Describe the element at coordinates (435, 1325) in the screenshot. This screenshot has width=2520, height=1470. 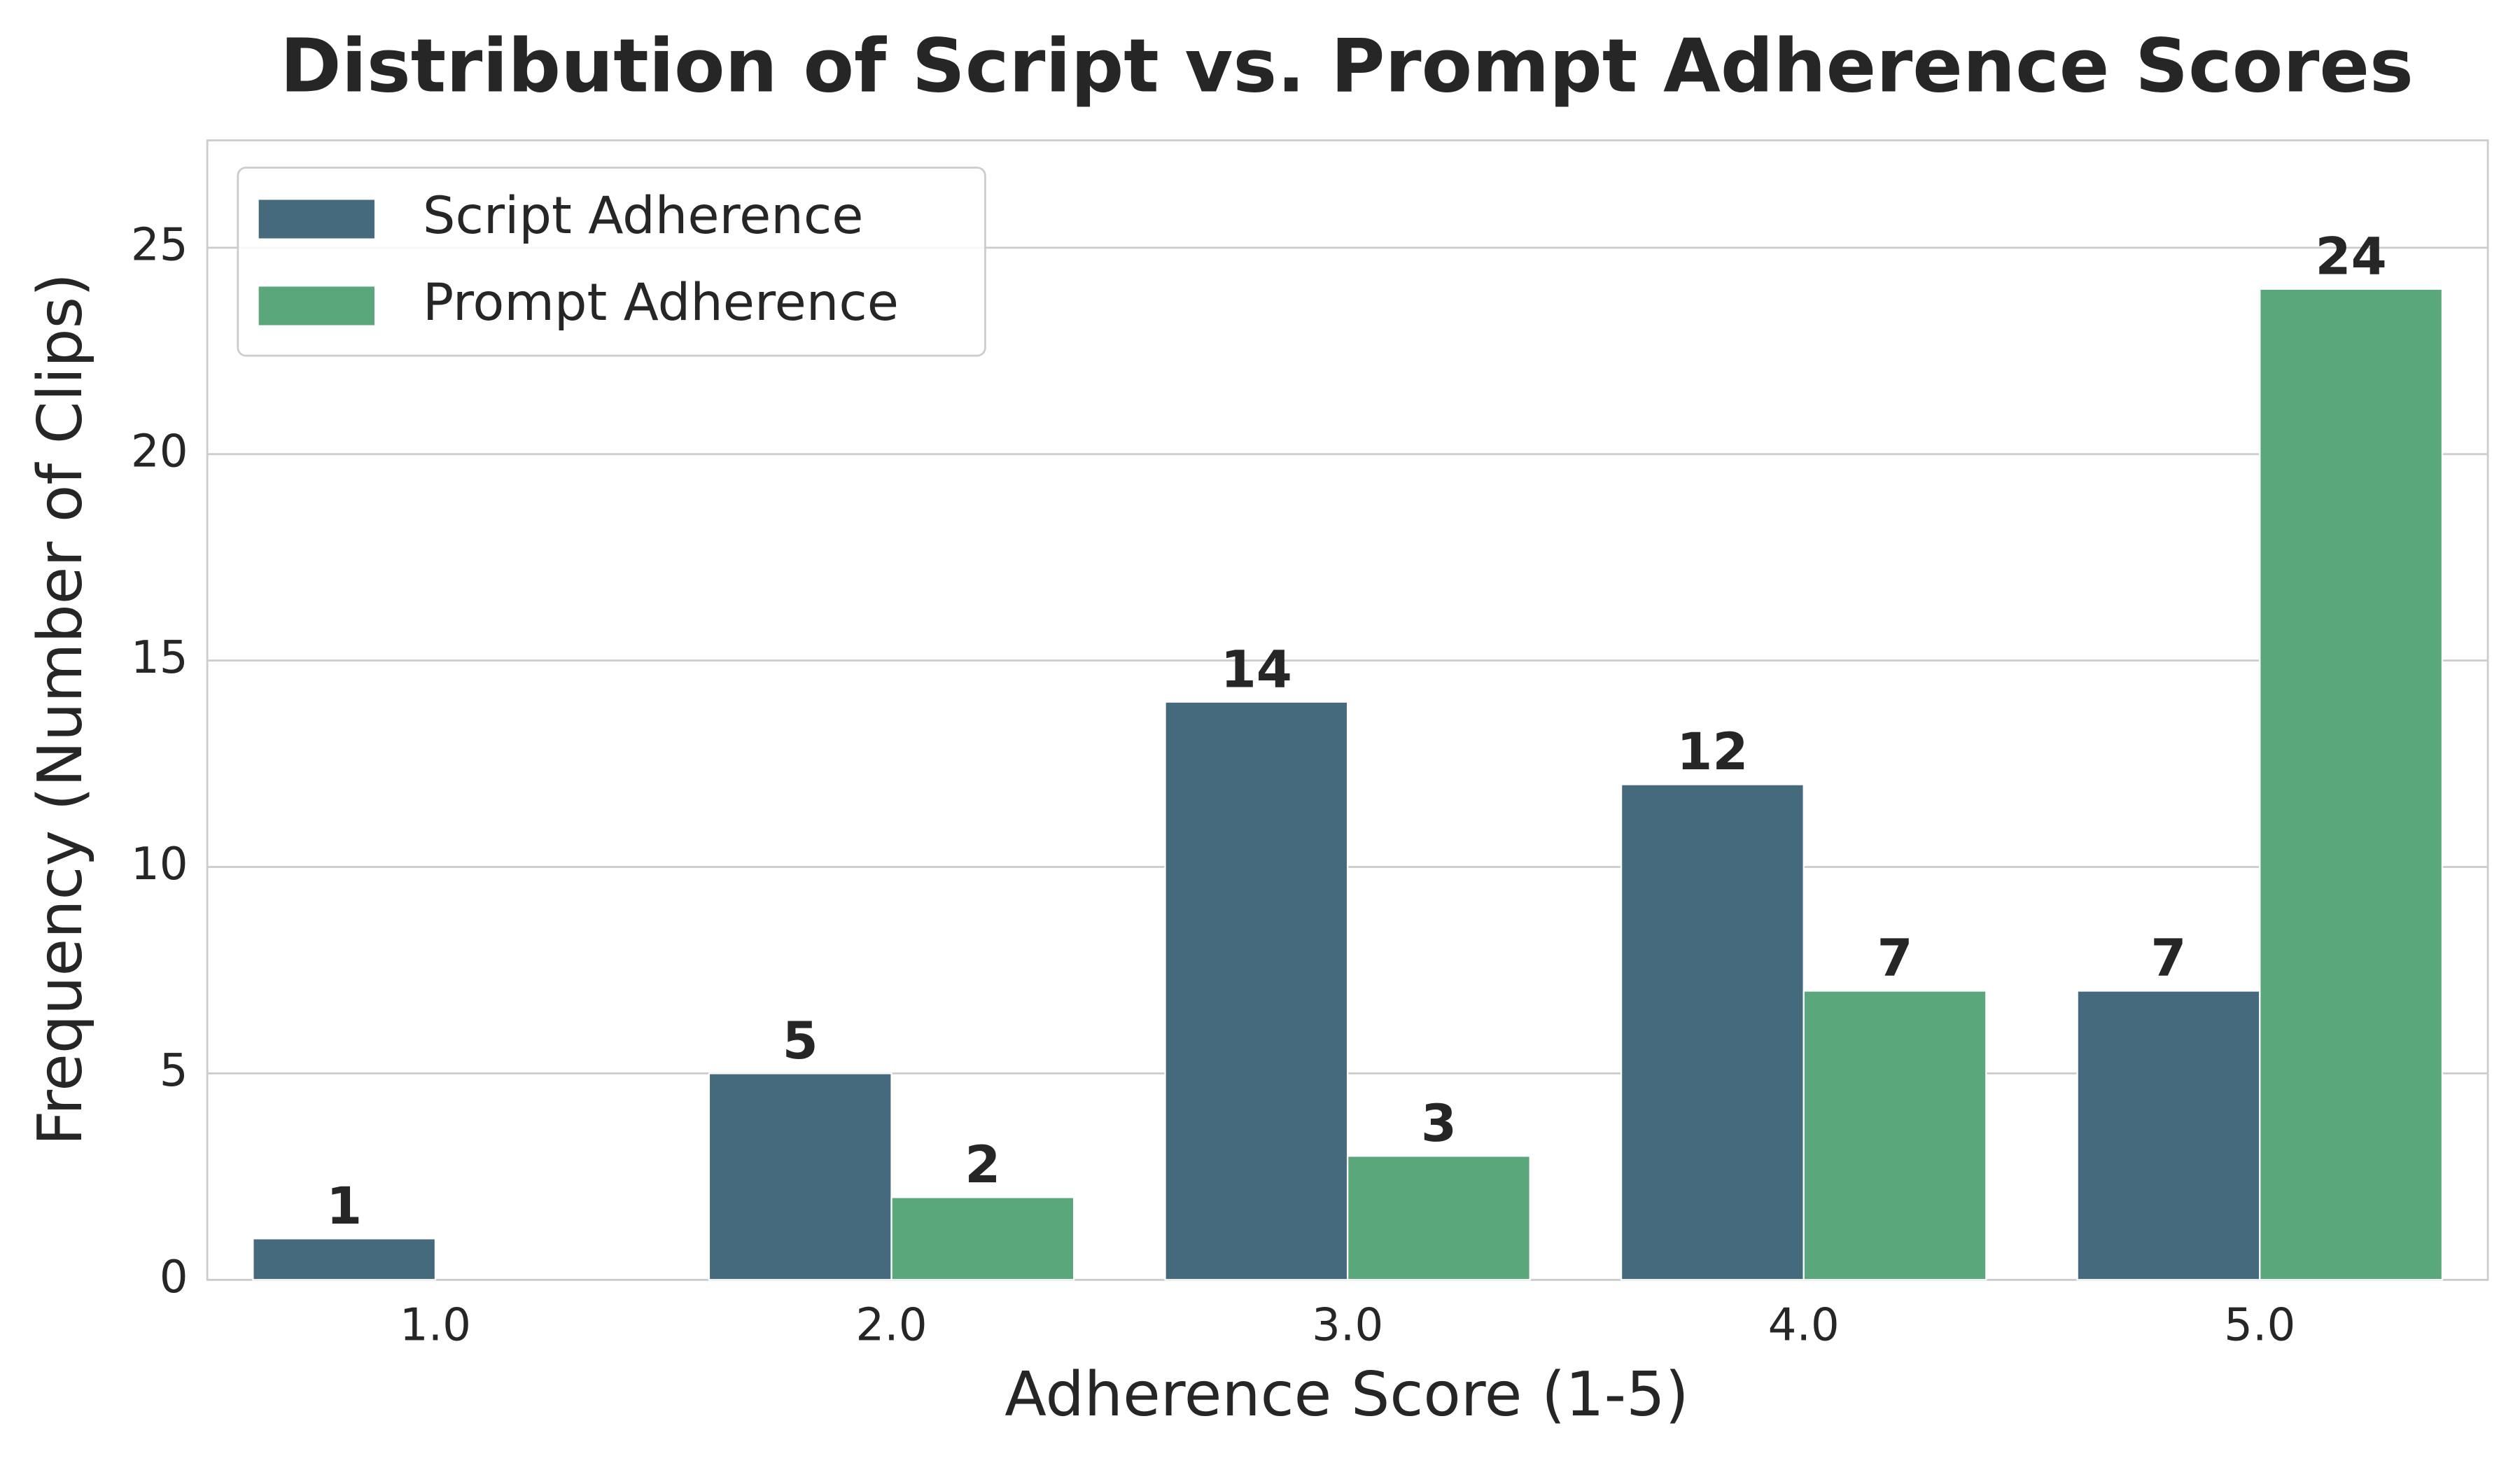
I see `x-tick-label: 1.0` at that location.